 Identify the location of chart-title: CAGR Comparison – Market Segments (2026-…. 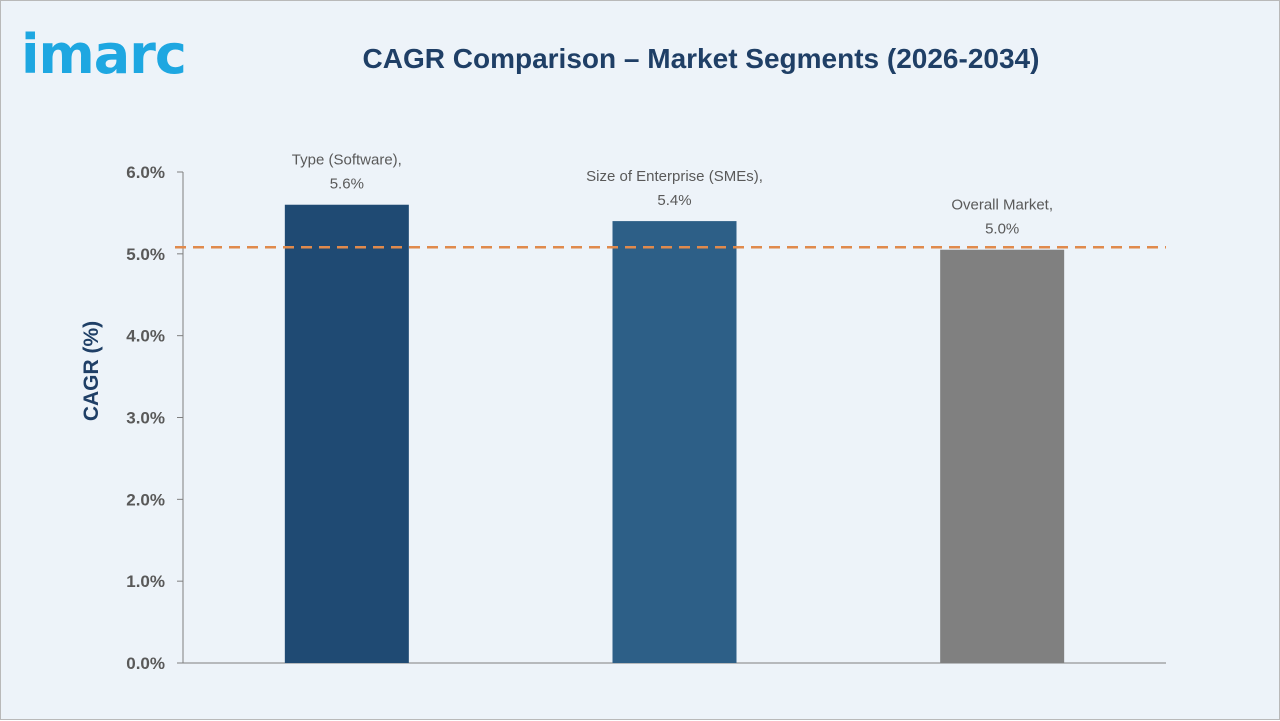
(701, 58).